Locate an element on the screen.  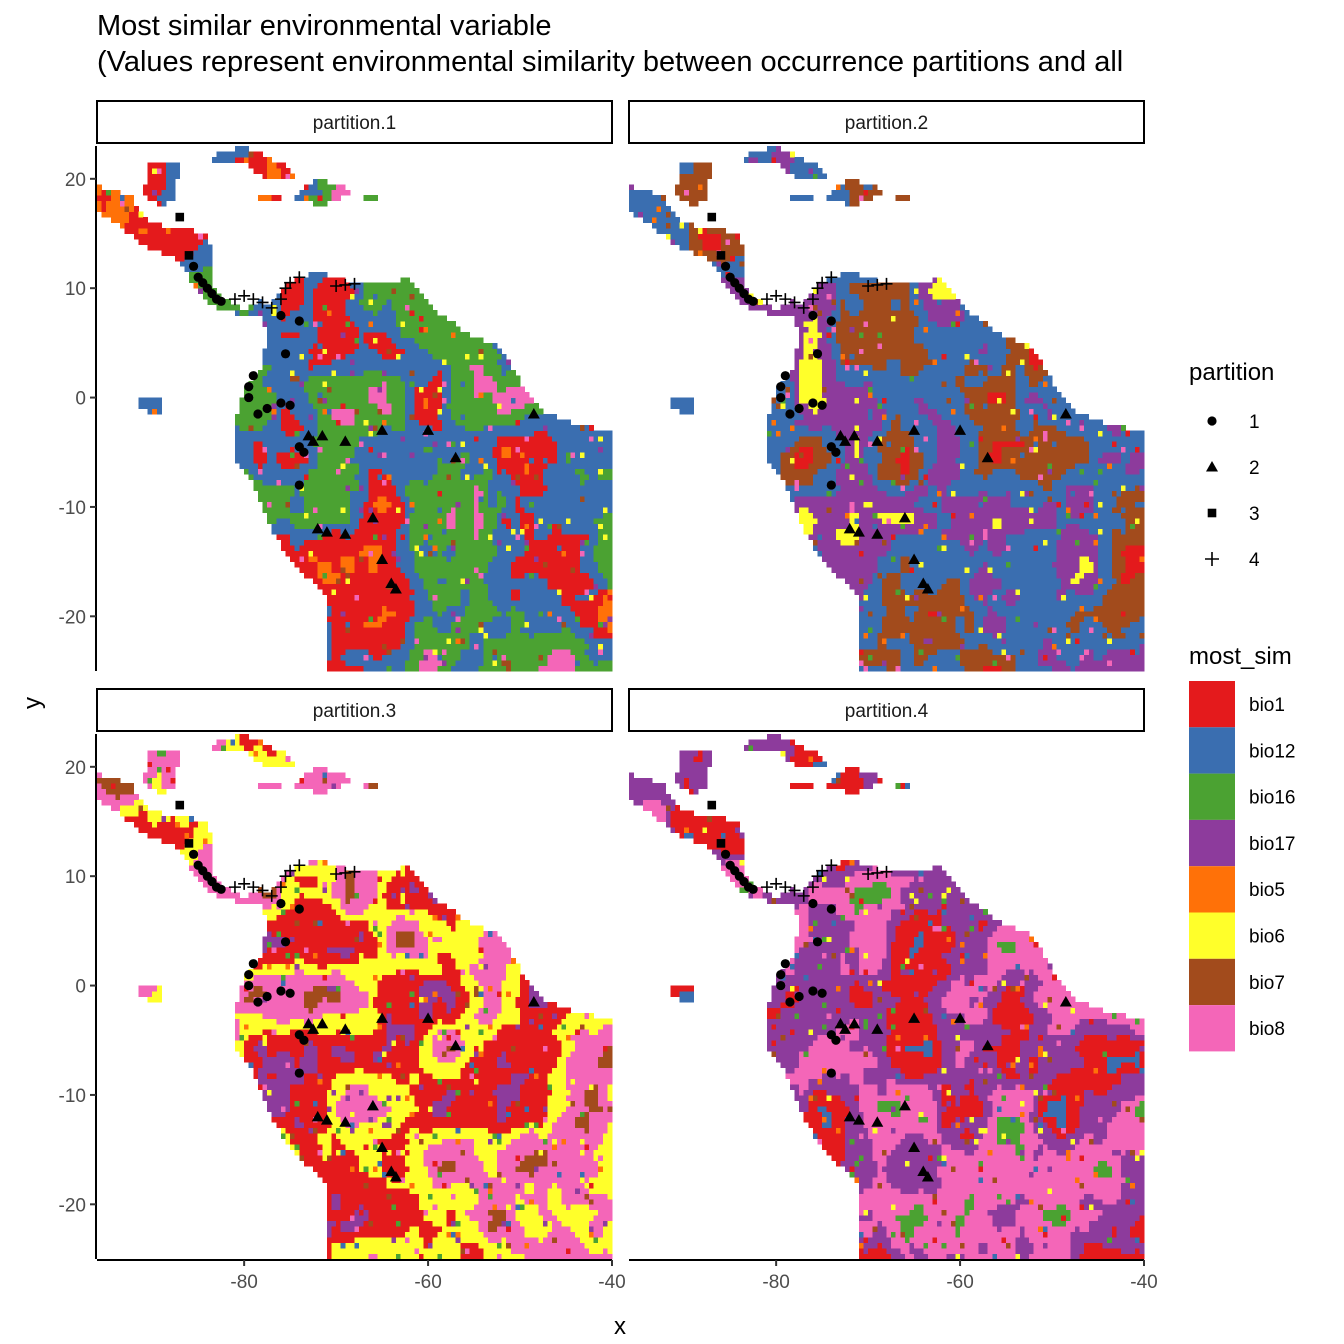
chart-title: Most similar environmental variable is located at coordinates (324, 26).